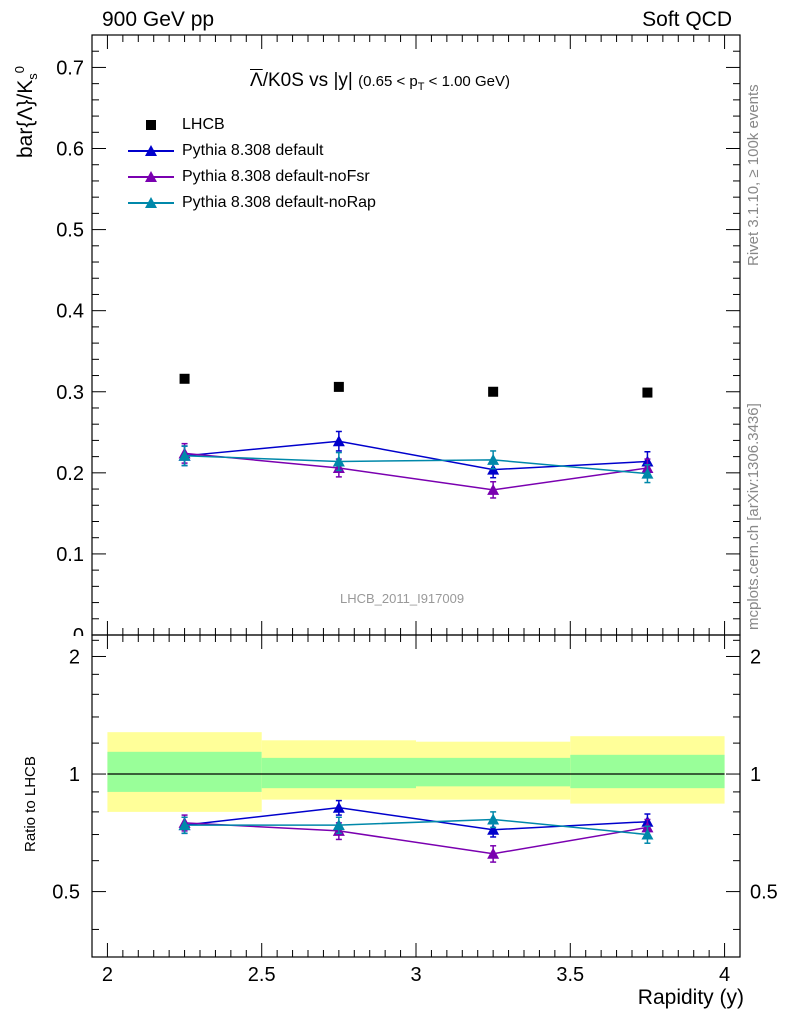 This screenshot has width=786, height=1024. Describe the element at coordinates (75, 642) in the screenshot. I see `zero-label-clip` at that location.